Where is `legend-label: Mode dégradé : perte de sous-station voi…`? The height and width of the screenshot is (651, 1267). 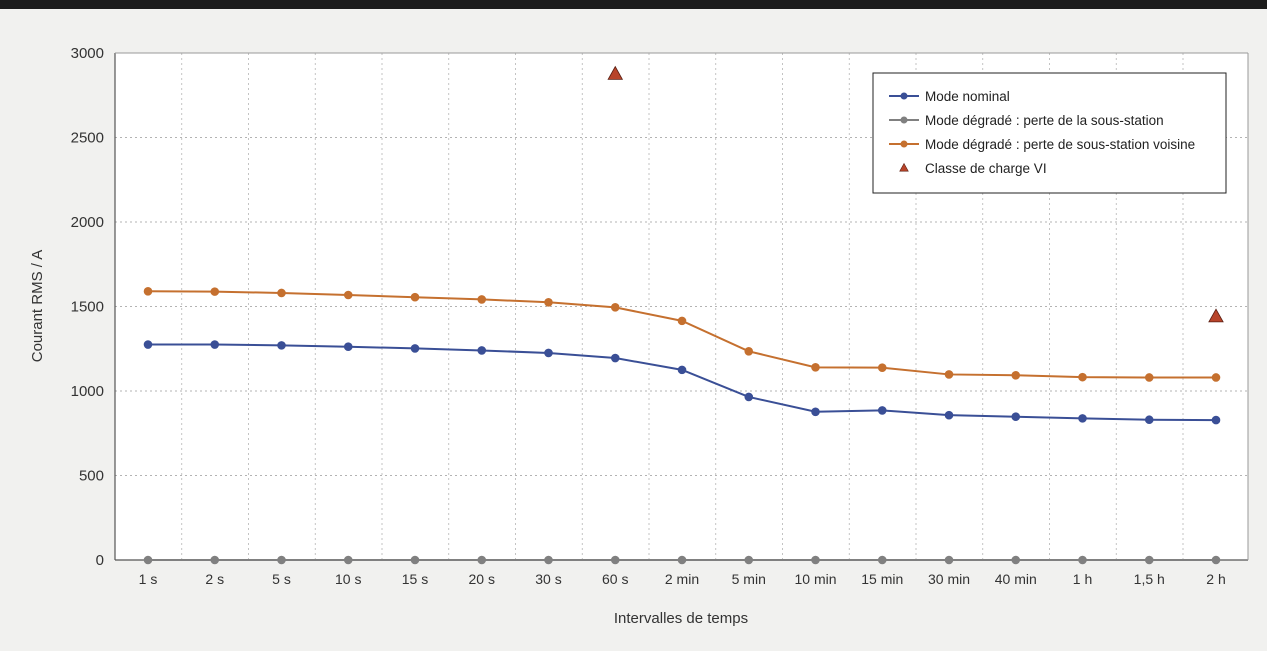 legend-label: Mode dégradé : perte de sous-station voi… is located at coordinates (1060, 144).